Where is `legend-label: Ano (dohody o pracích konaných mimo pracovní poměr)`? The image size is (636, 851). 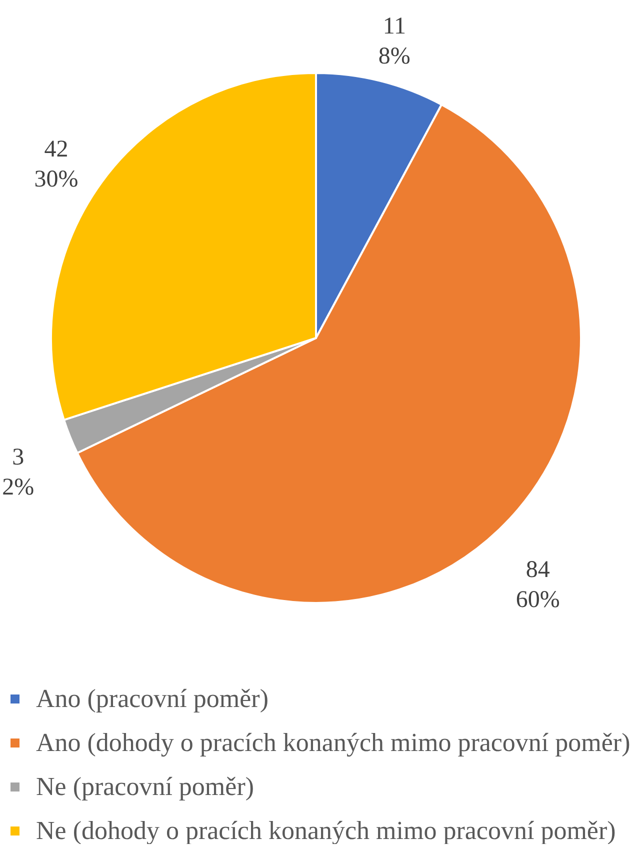
legend-label: Ano (dohody o pracích konaných mimo pracovní poměr) is located at coordinates (333, 742).